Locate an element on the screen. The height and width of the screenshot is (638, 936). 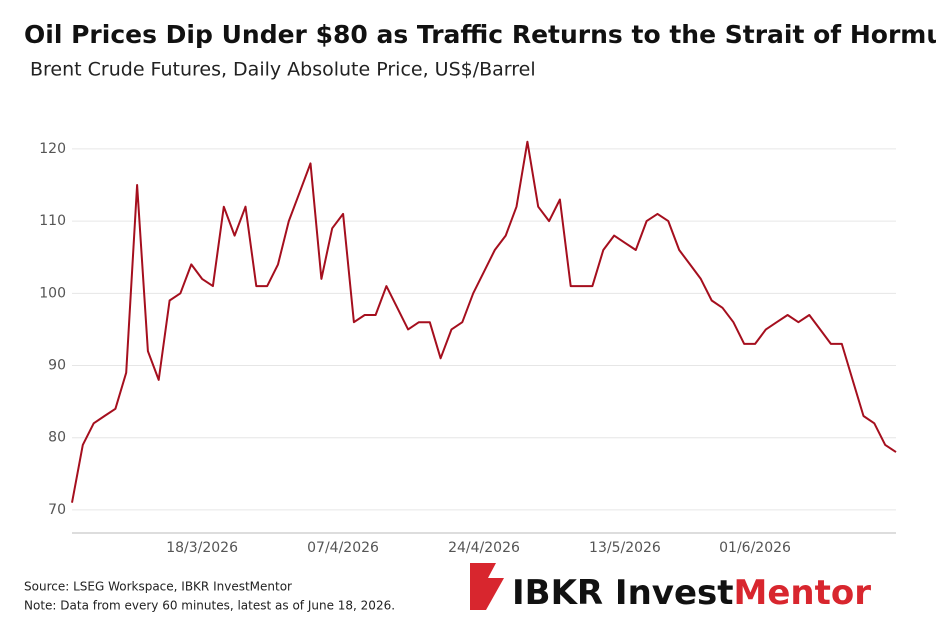
logo-text: IBKR InvestMentor is located at coordinates (691, 593).